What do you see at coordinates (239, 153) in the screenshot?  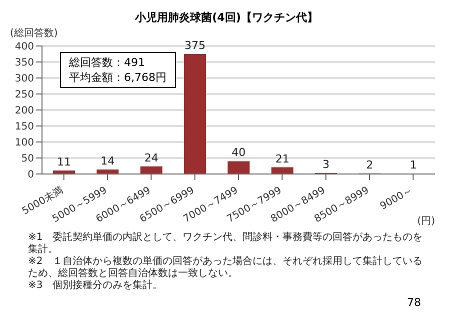 I see `data-label: 40` at bounding box center [239, 153].